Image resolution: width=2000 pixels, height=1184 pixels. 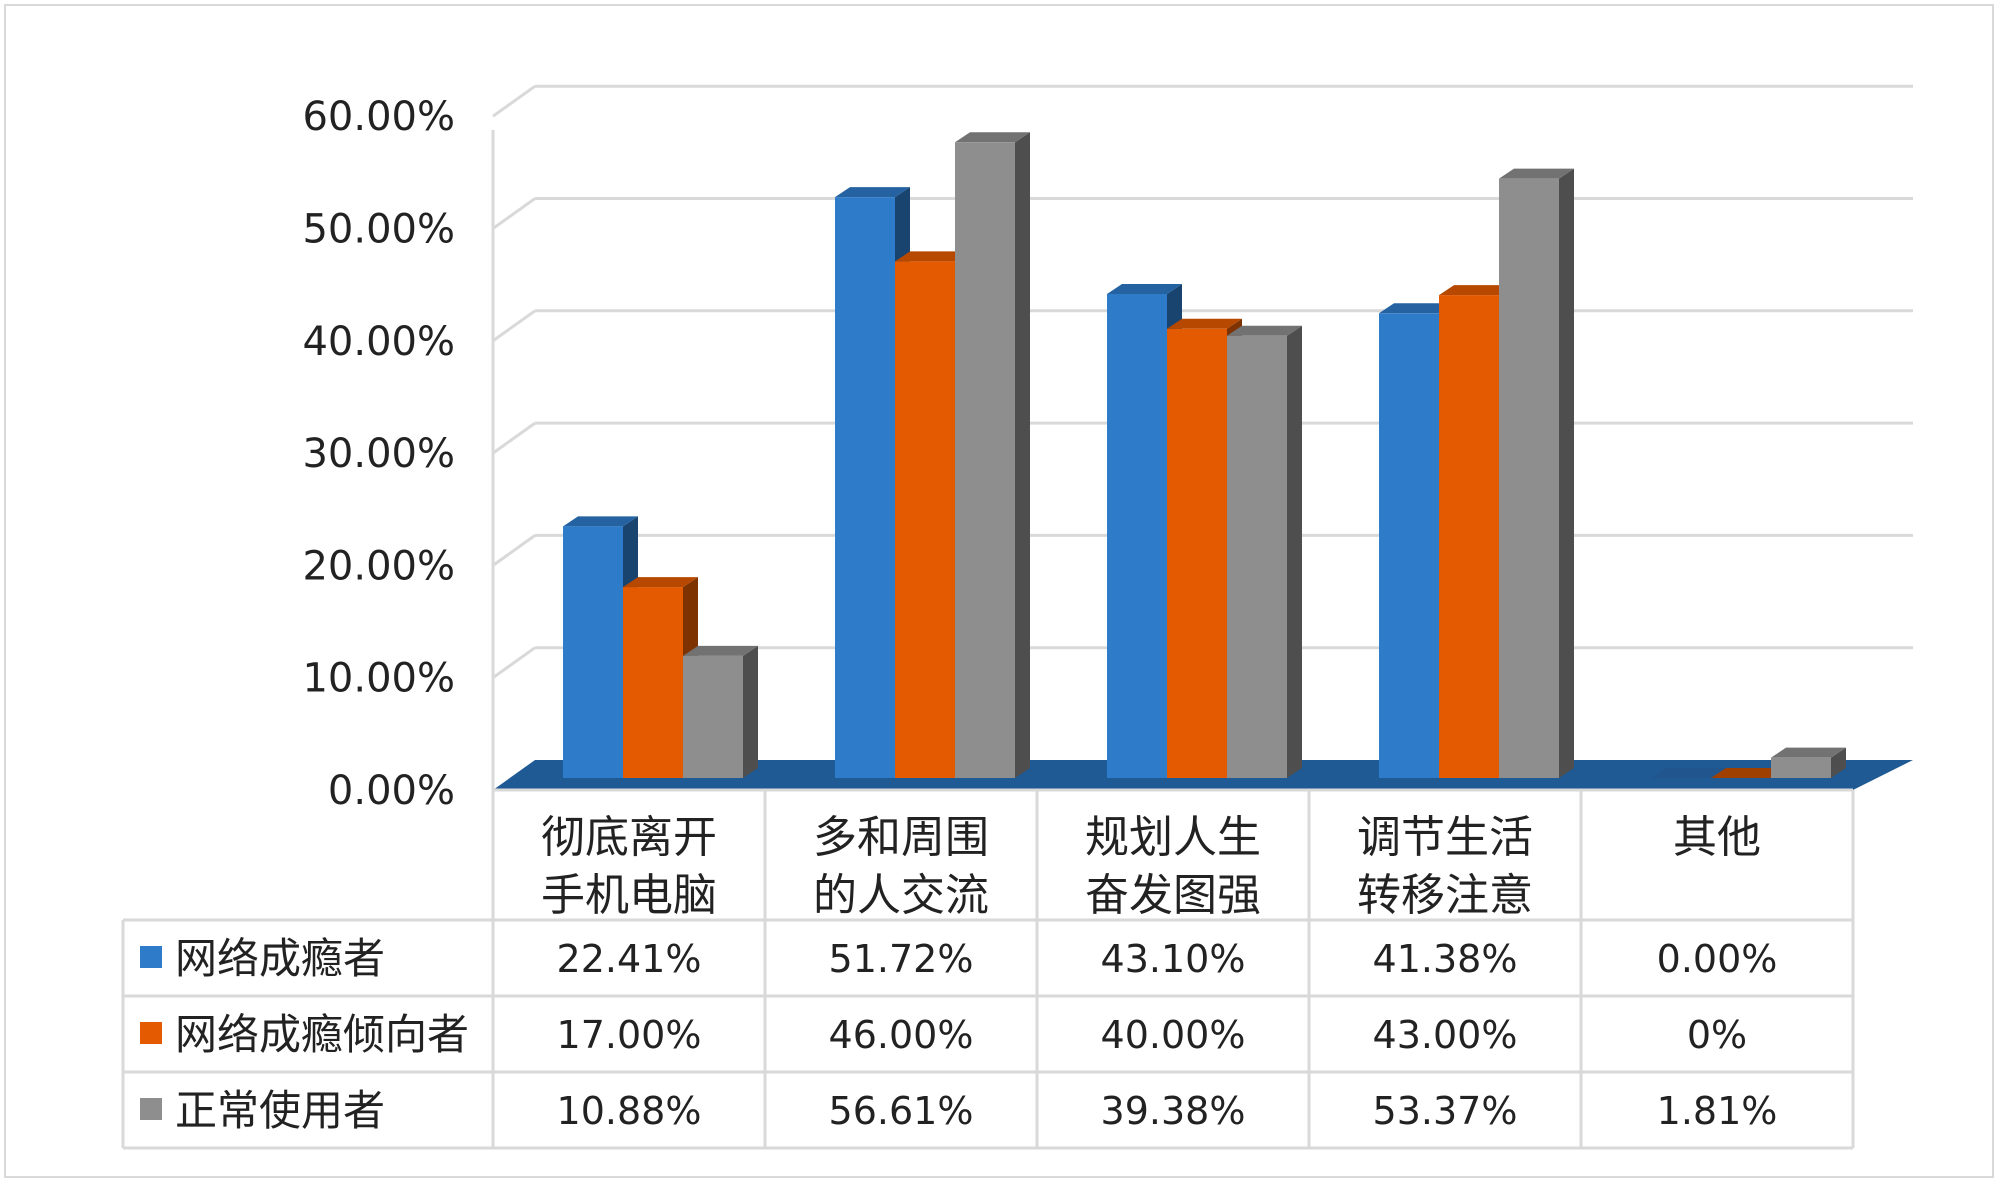 I want to click on data-label: 43.10%, so click(x=1173, y=959).